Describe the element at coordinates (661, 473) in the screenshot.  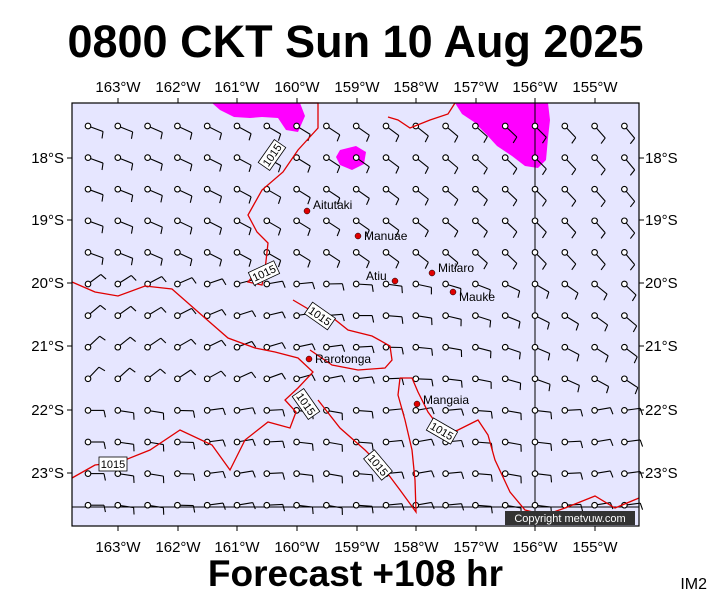
I see `lat-label: 23°S` at that location.